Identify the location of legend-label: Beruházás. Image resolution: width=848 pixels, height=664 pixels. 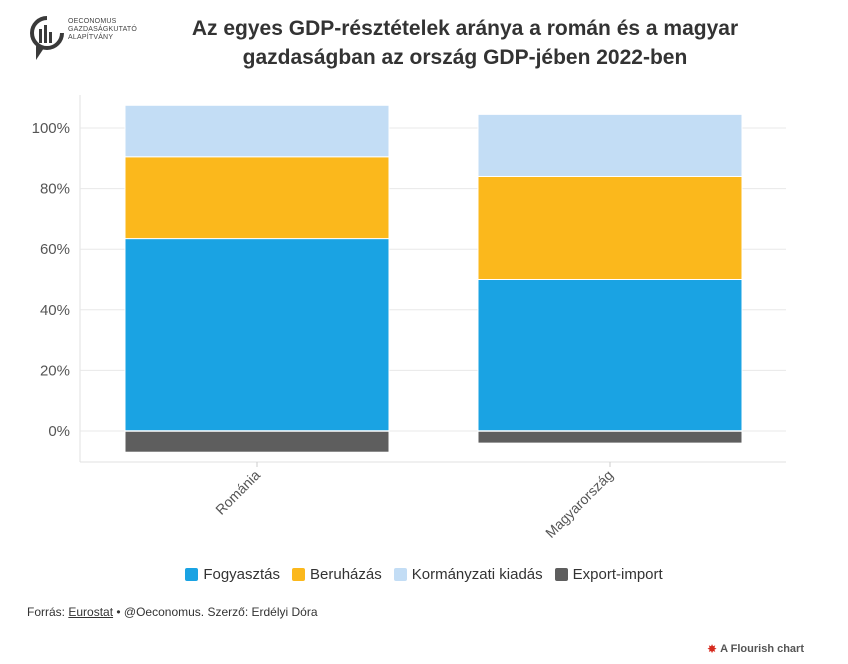
(346, 574).